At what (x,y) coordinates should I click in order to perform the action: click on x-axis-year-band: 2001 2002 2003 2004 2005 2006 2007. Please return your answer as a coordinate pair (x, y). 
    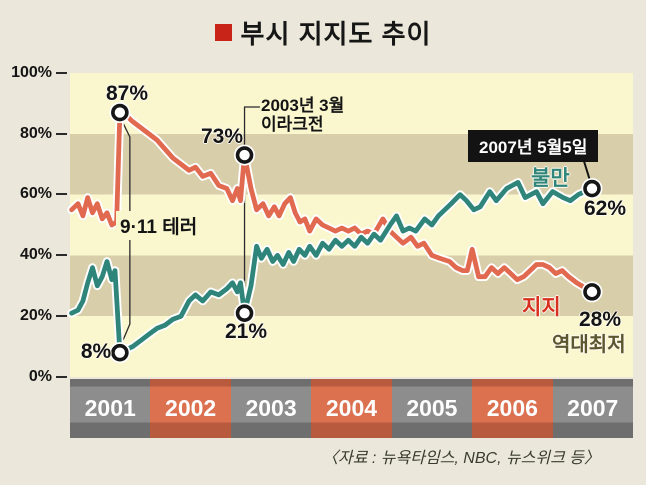
    Looking at the image, I should click on (351, 408).